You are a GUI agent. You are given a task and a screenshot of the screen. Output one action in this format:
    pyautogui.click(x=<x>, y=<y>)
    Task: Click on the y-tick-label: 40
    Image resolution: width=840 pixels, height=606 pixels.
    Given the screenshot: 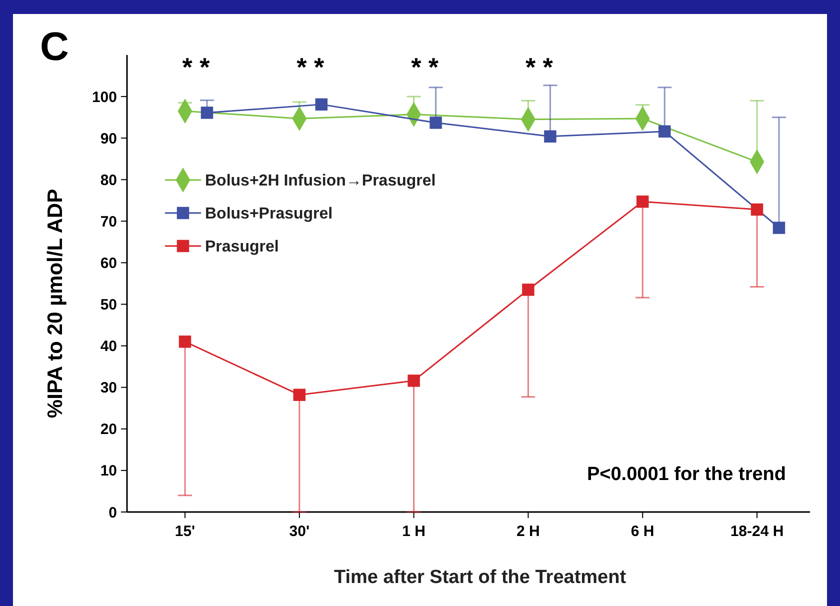 What is the action you would take?
    pyautogui.click(x=108, y=347)
    